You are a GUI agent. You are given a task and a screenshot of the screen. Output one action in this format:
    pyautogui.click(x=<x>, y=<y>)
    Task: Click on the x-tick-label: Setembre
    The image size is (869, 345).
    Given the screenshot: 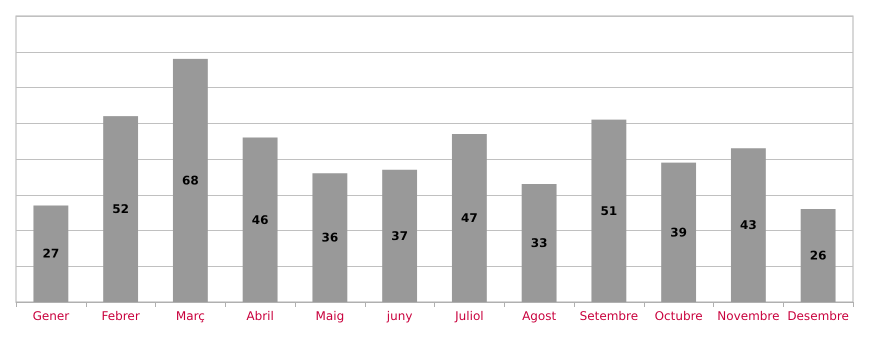 What is the action you would take?
    pyautogui.click(x=609, y=316)
    